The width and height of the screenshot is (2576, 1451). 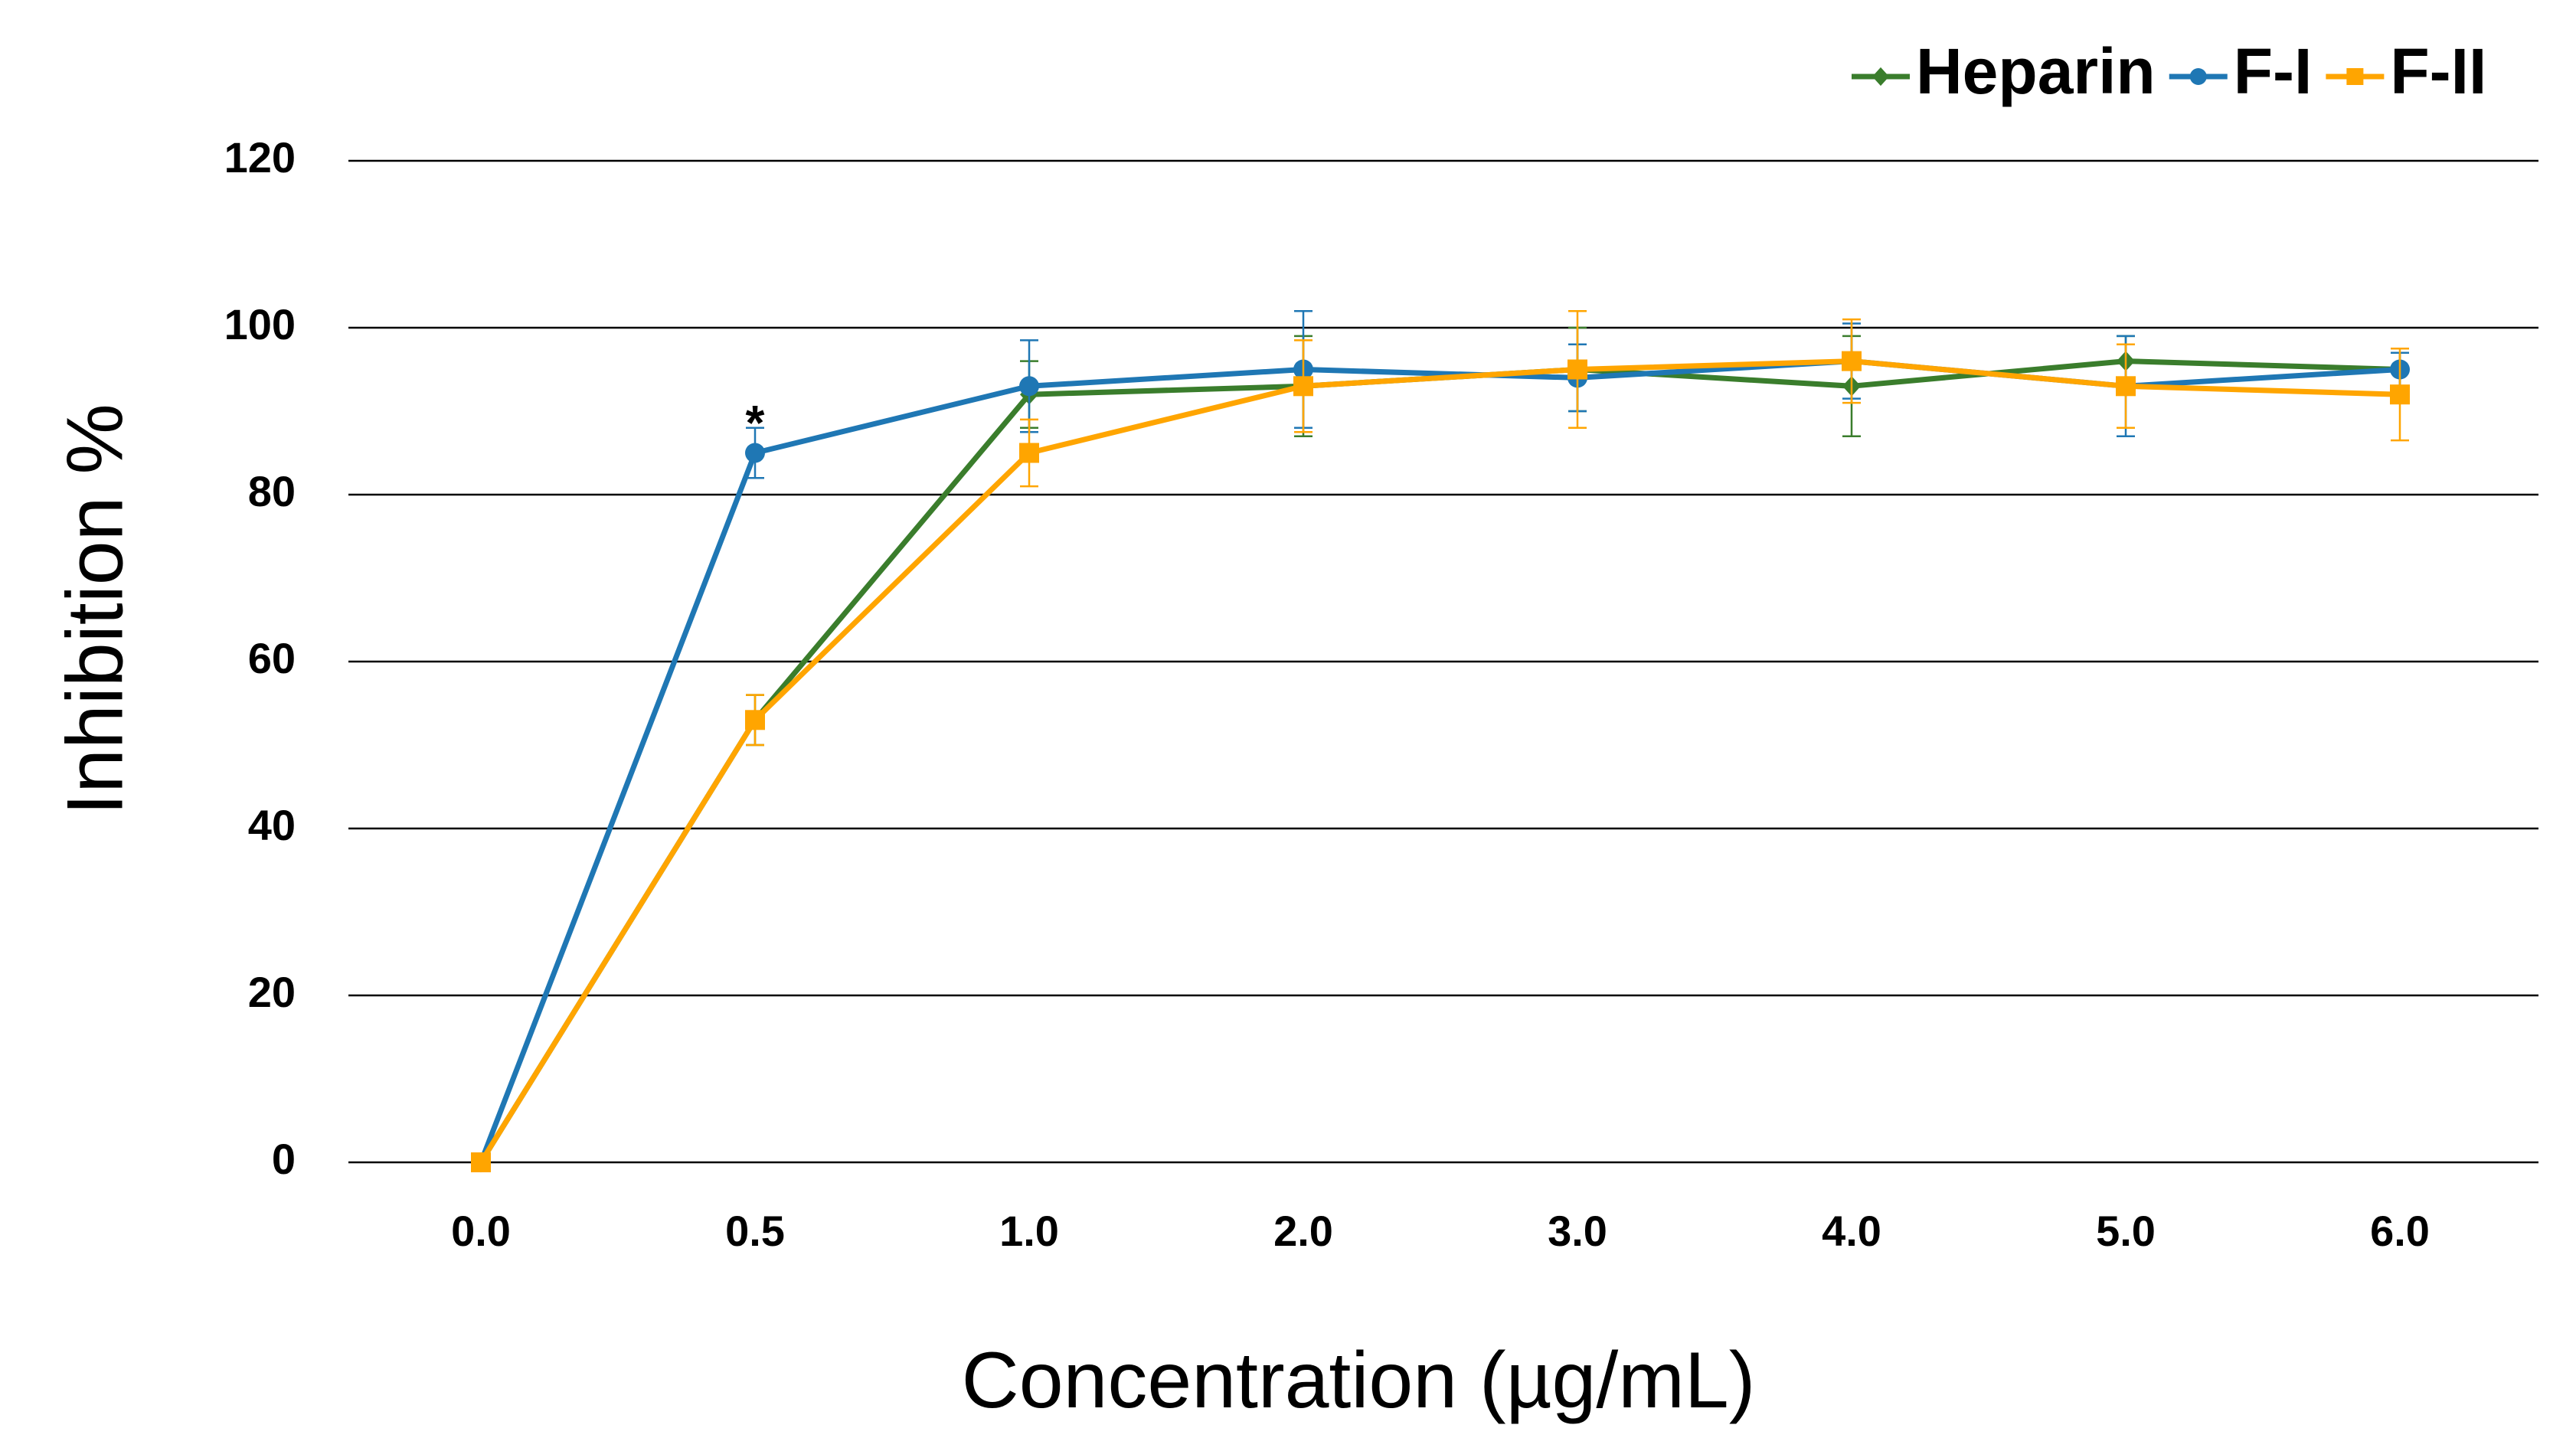 What do you see at coordinates (1852, 361) in the screenshot?
I see `data-point-f-ii-4.0` at bounding box center [1852, 361].